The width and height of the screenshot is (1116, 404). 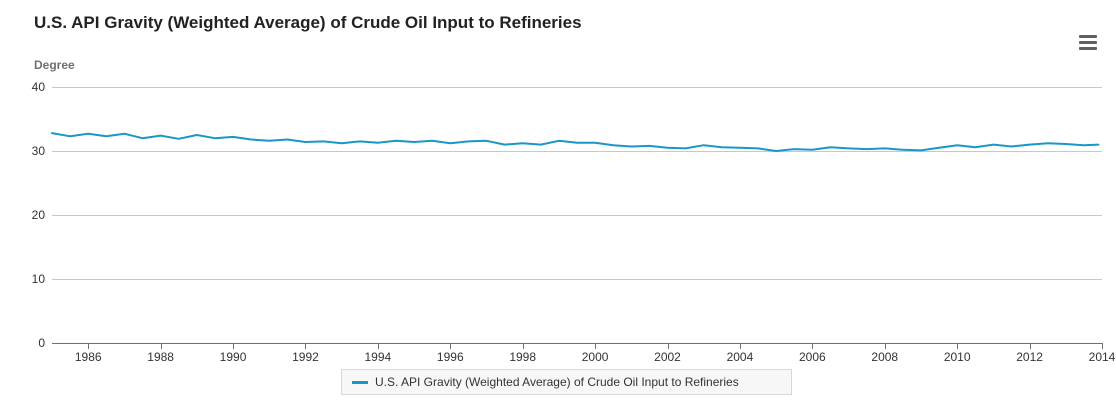 What do you see at coordinates (595, 357) in the screenshot?
I see `x-tick-label: 2000` at bounding box center [595, 357].